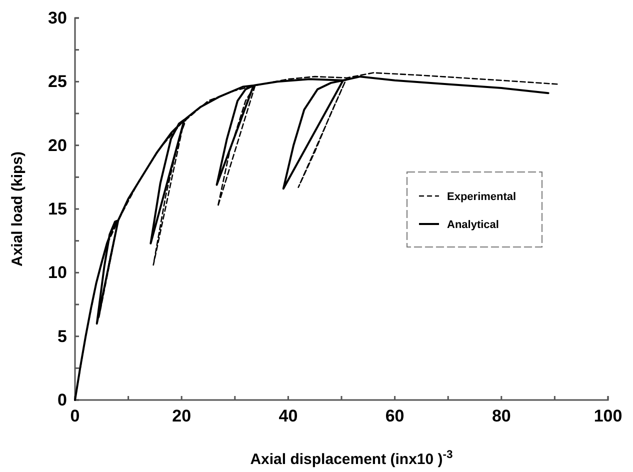  What do you see at coordinates (182, 416) in the screenshot?
I see `x-tick-label: 20` at bounding box center [182, 416].